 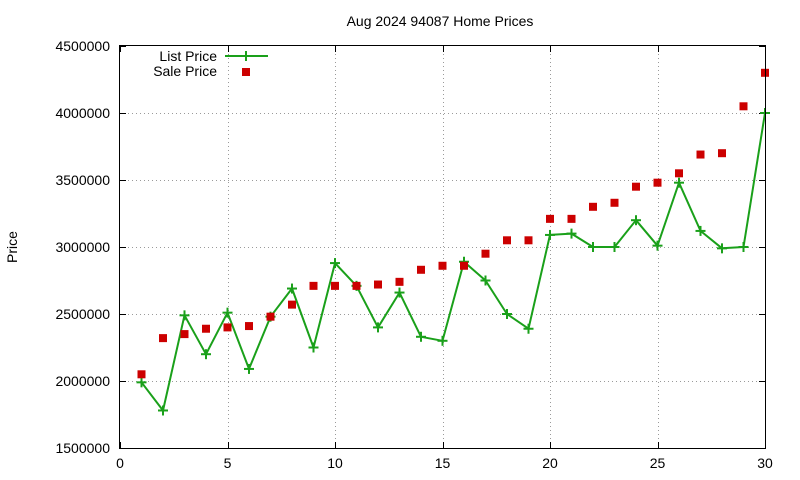 I want to click on y-tick-label: 3500000, so click(x=82, y=180).